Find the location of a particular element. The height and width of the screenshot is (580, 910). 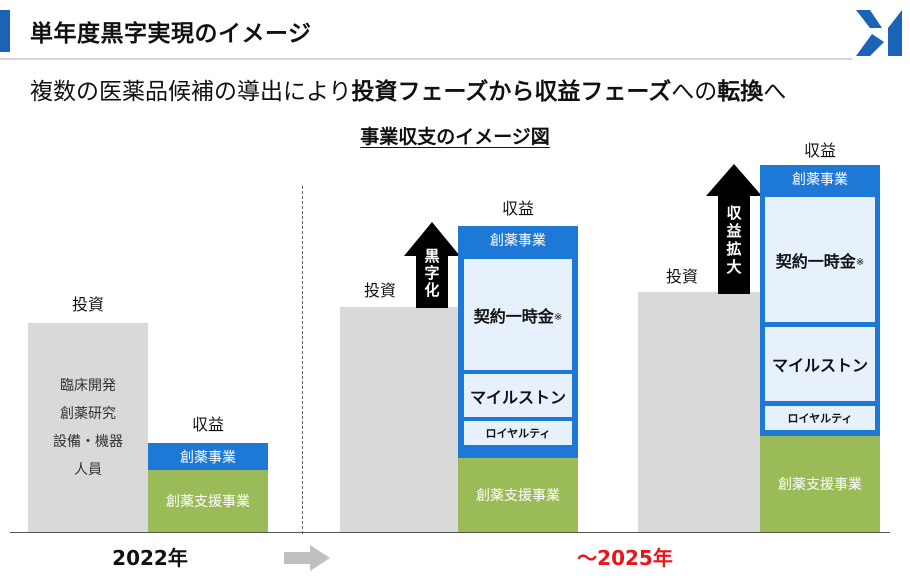

subtitle-part: へ is located at coordinates (775, 92).